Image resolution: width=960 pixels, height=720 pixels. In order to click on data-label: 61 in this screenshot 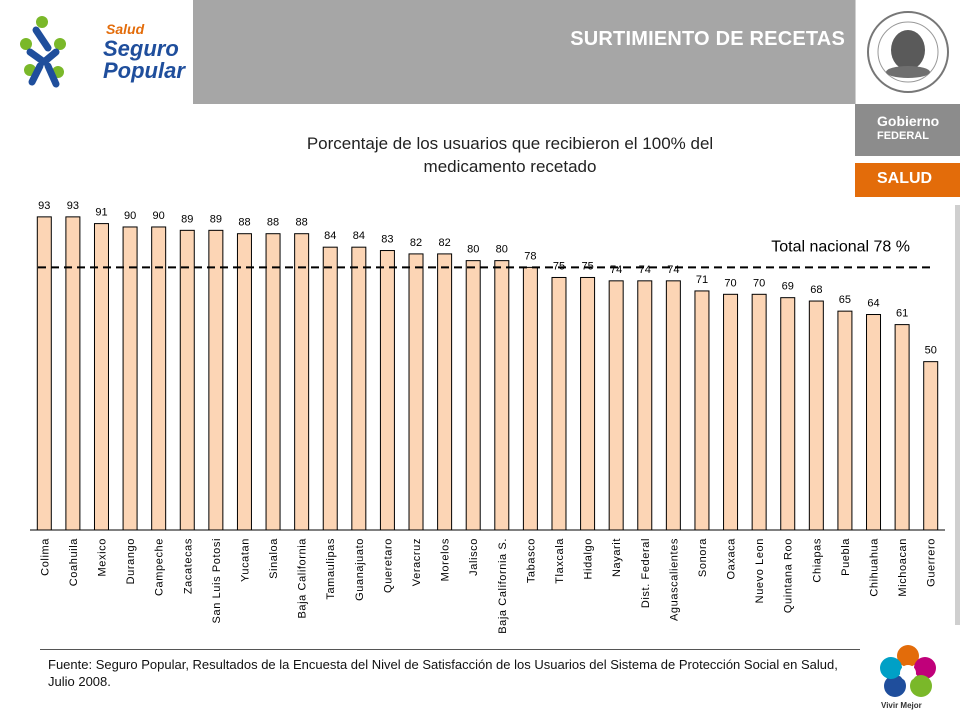, I will do `click(902, 314)`.